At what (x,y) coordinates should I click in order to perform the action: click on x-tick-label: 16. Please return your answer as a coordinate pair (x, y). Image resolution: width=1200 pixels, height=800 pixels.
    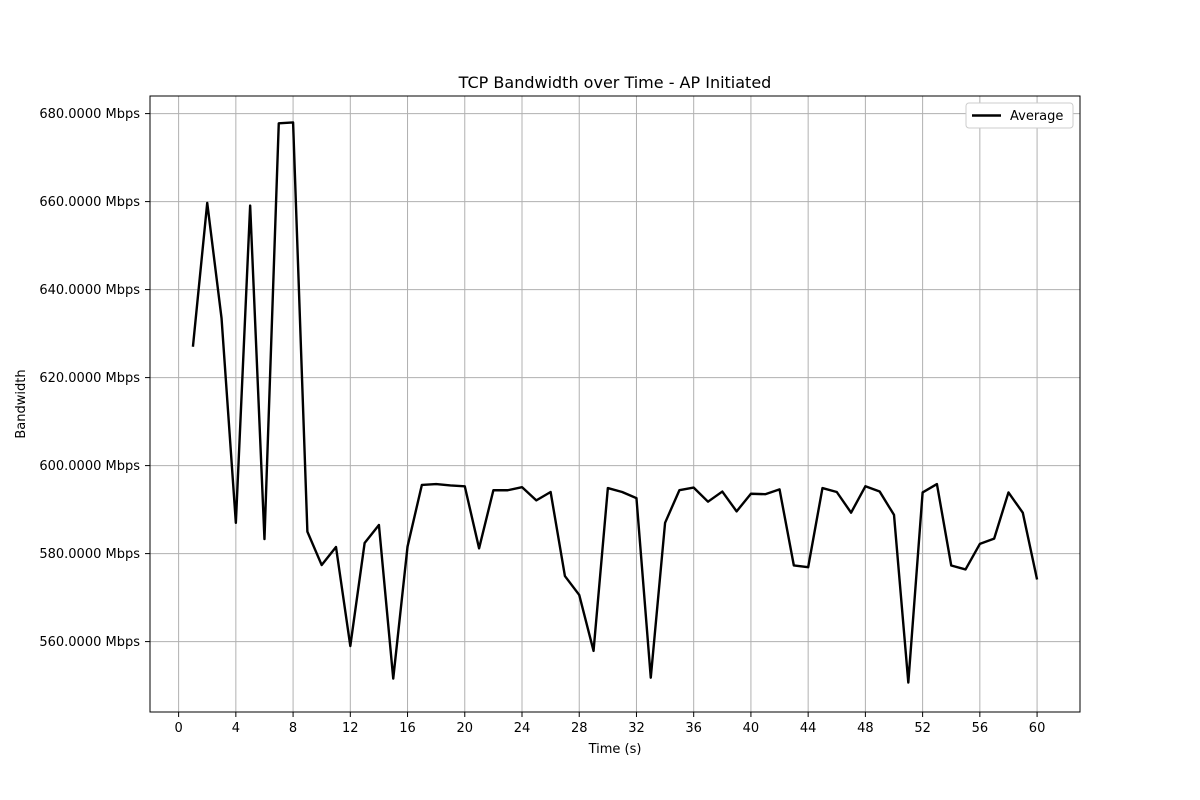
    Looking at the image, I should click on (407, 728).